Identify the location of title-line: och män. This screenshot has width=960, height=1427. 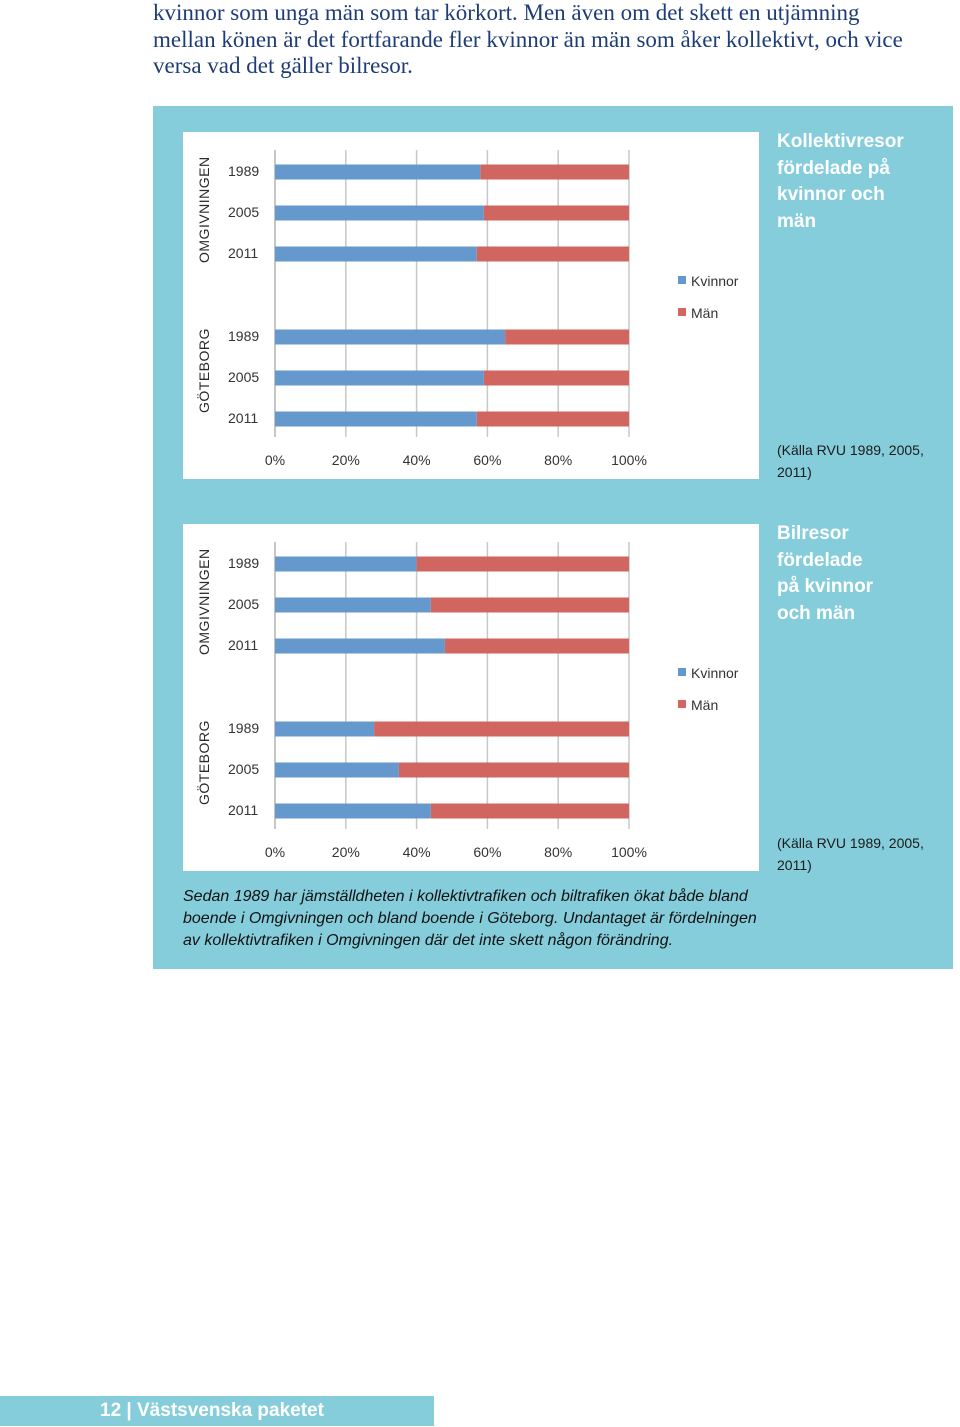
(816, 613).